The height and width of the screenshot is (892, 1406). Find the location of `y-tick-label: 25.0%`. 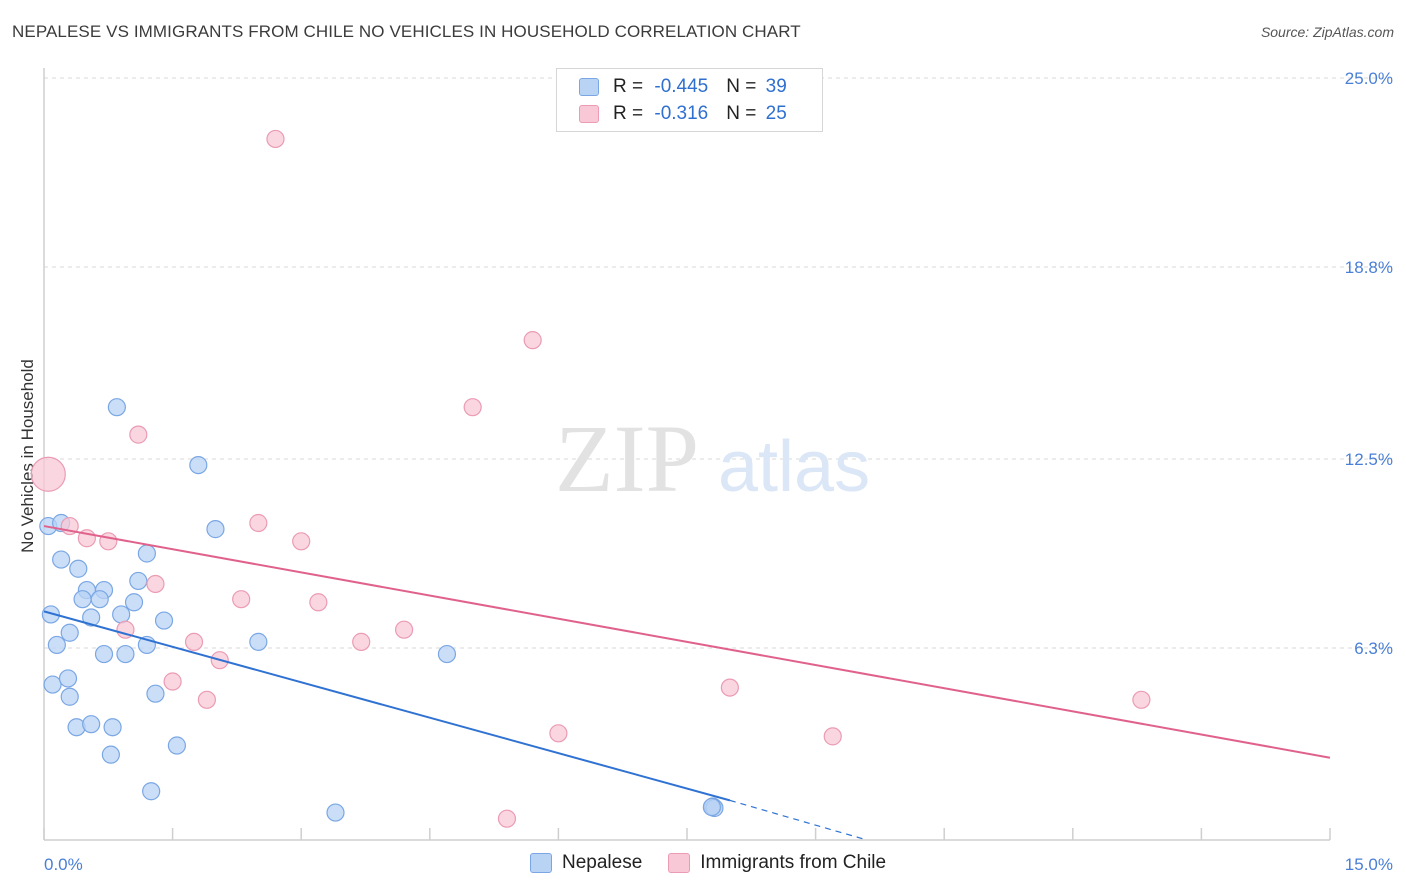

y-tick-label: 25.0% is located at coordinates (1369, 78).